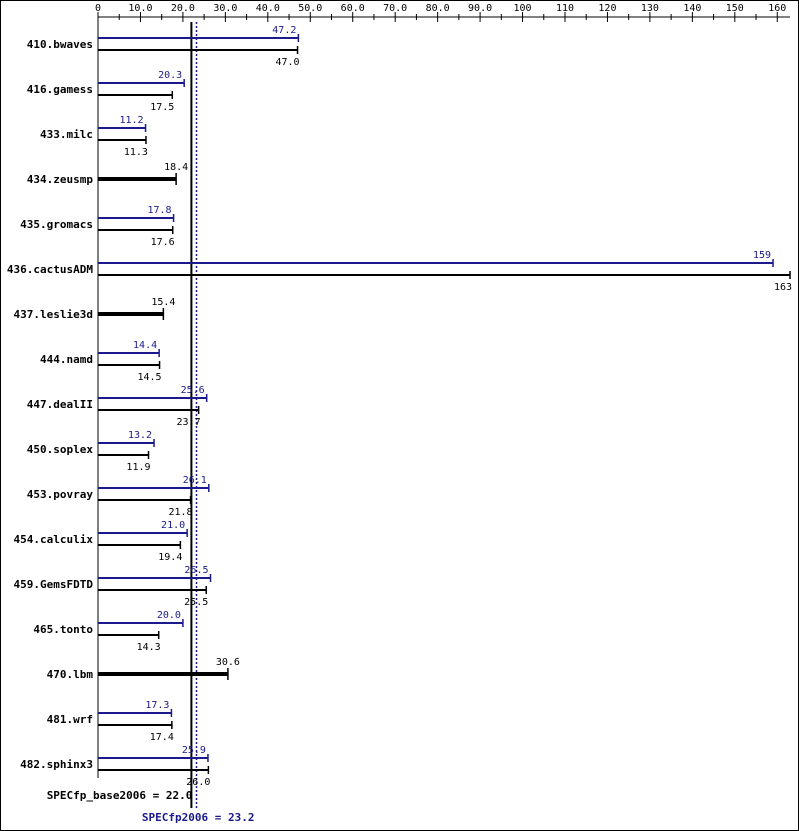  Describe the element at coordinates (149, 377) in the screenshot. I see `value-label-base: 14.5` at that location.